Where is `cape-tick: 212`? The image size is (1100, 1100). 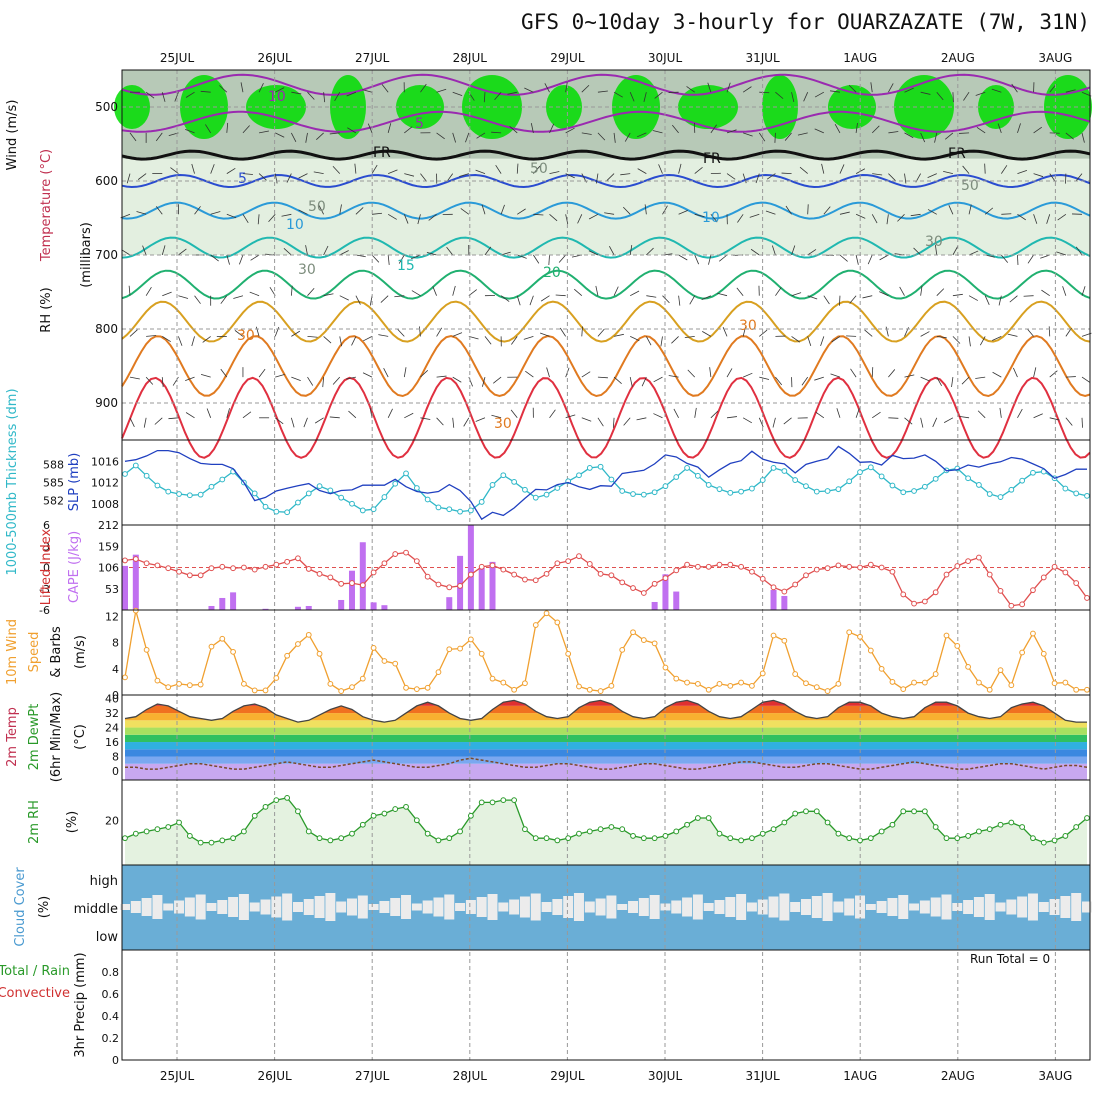
cape-tick: 212 is located at coordinates (108, 525).